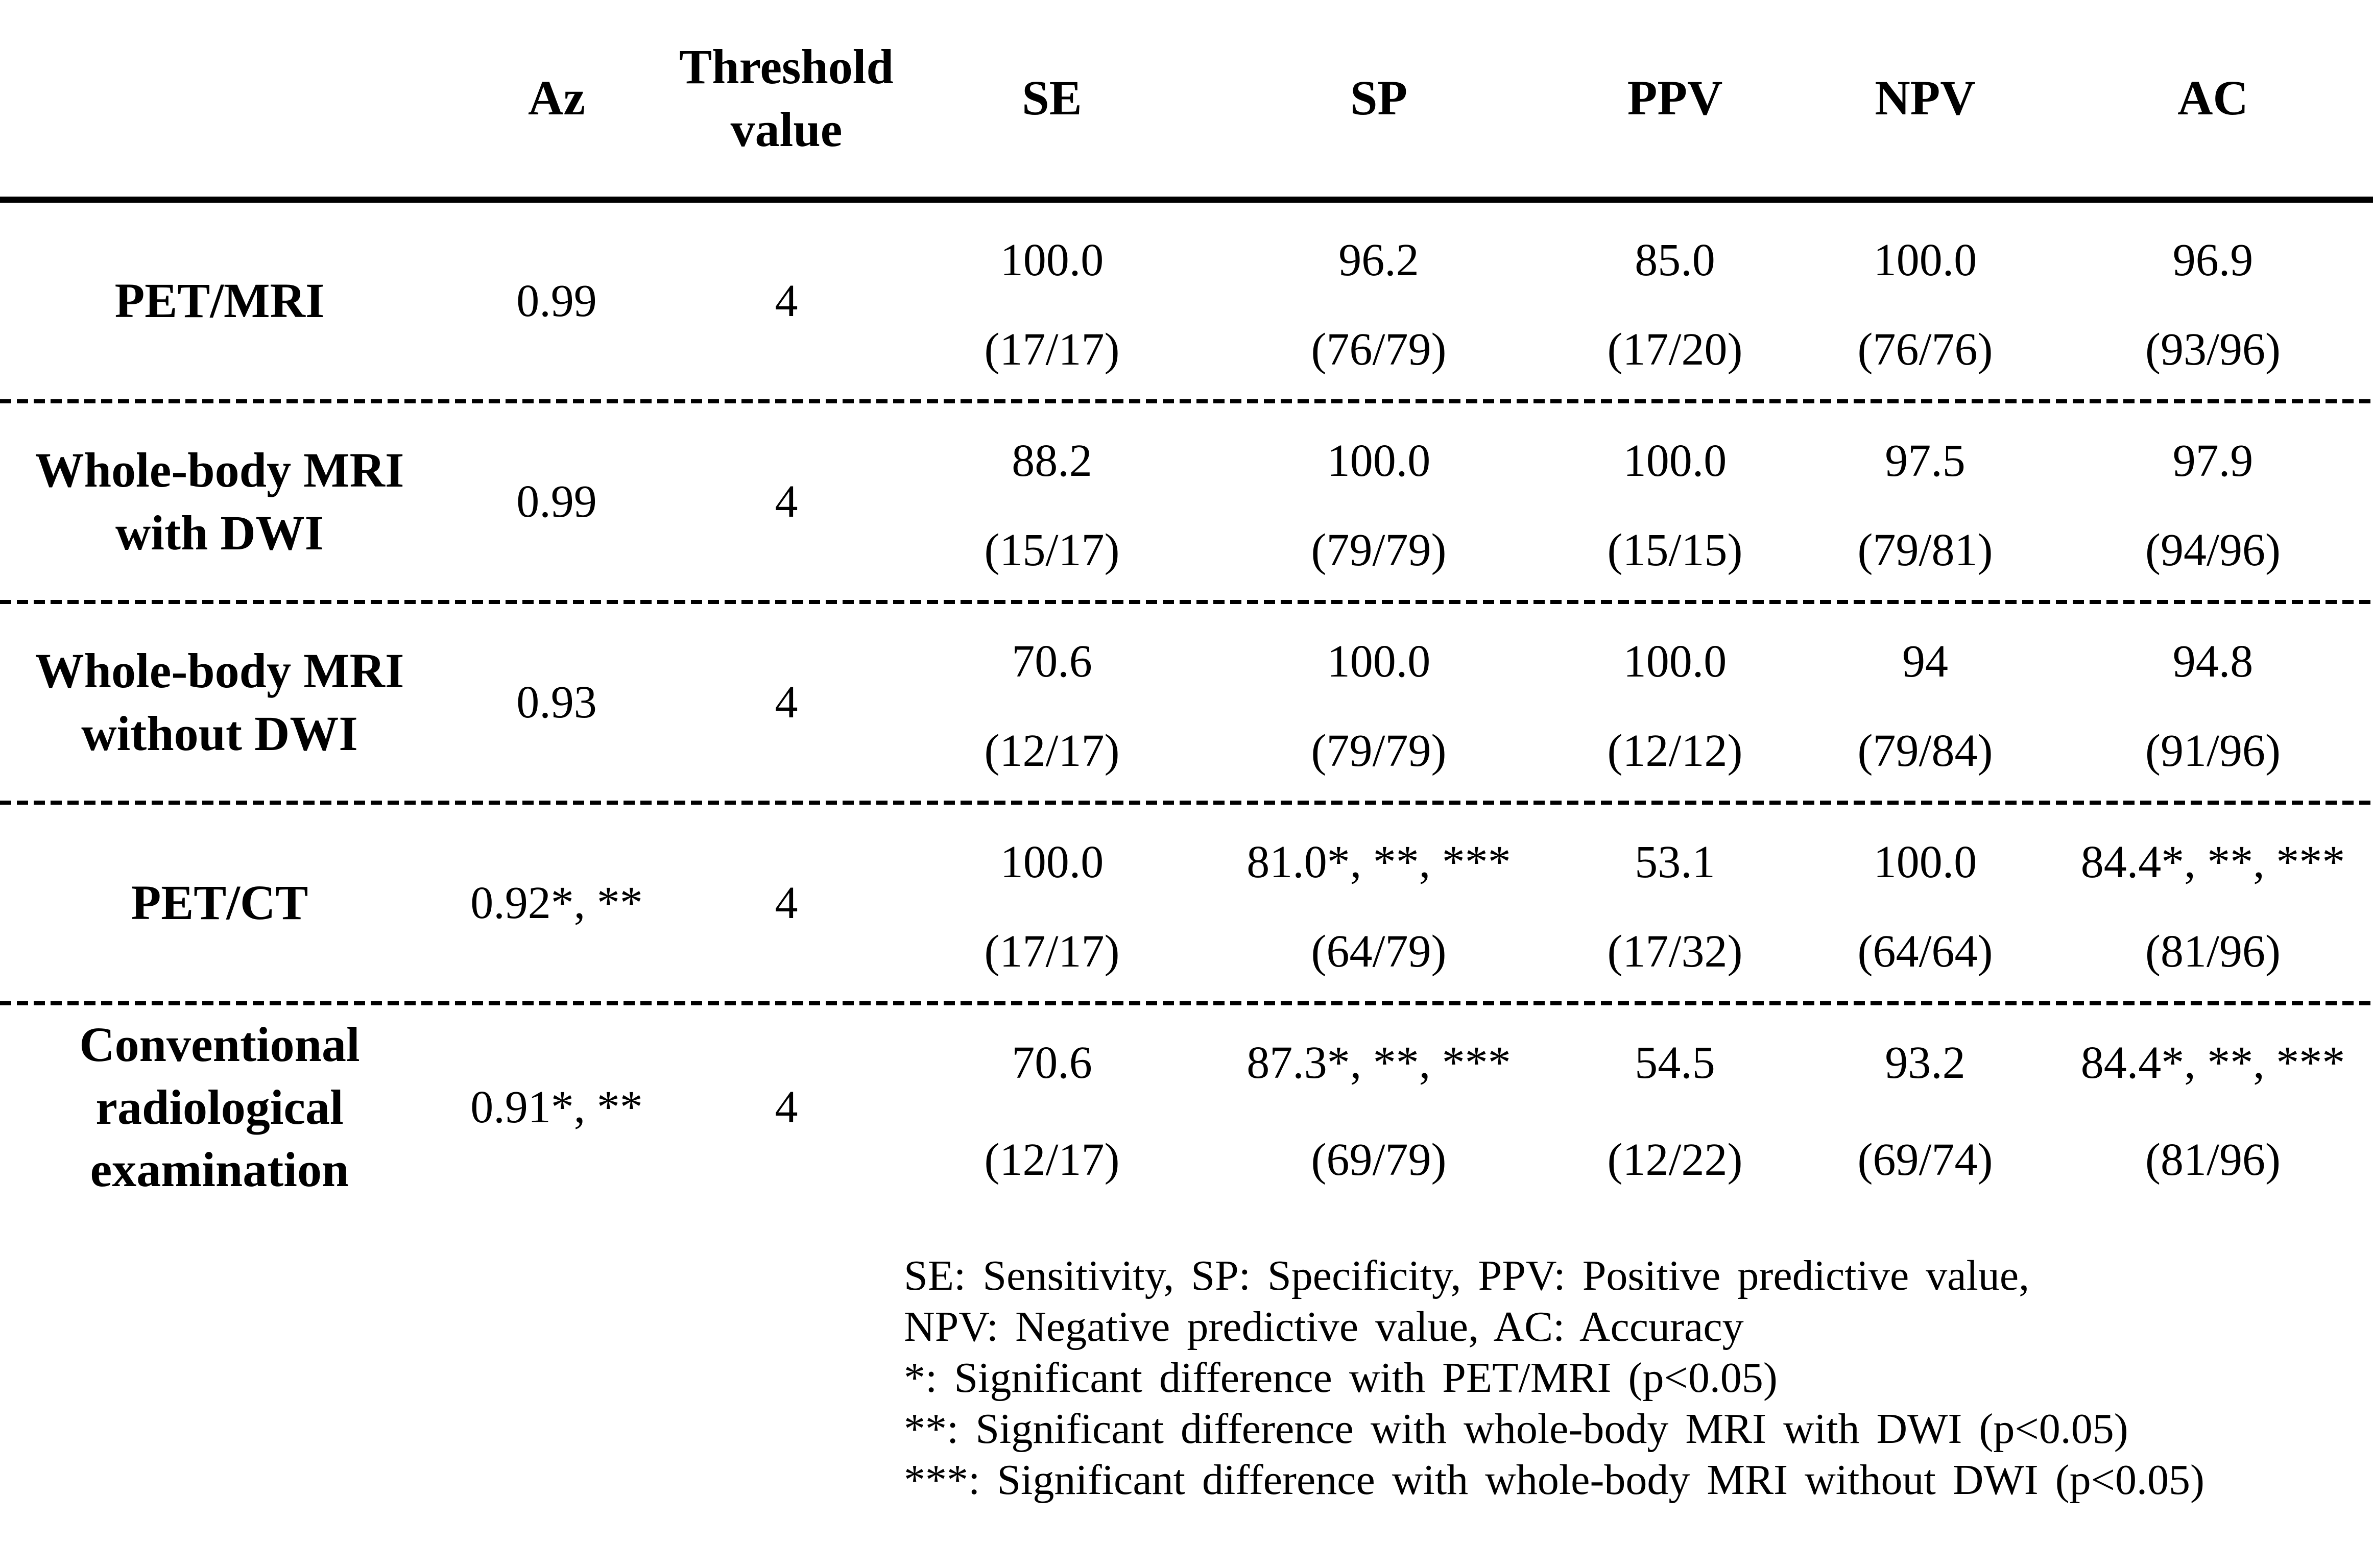 The width and height of the screenshot is (2373, 1568). I want to click on az-value: 0.92*, **, so click(556, 902).